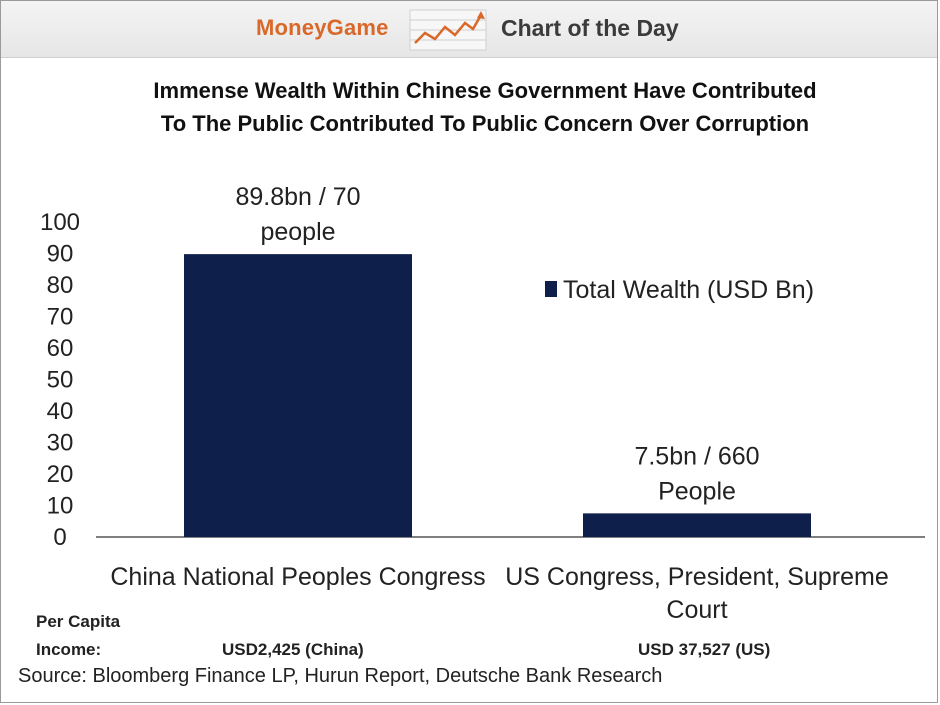 This screenshot has height=705, width=940. Describe the element at coordinates (297, 197) in the screenshot. I see `data-label: 89.8bn / 70` at that location.